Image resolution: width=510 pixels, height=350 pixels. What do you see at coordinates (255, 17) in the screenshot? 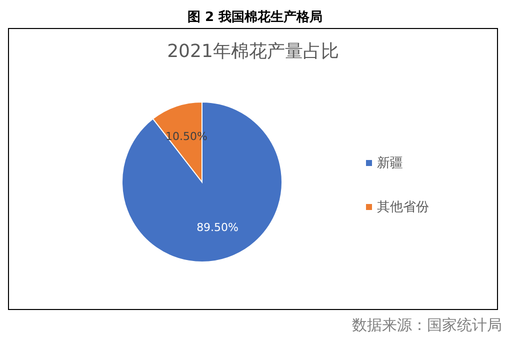
I see `chart-title: 图 2 我国棉花生产格局` at bounding box center [255, 17].